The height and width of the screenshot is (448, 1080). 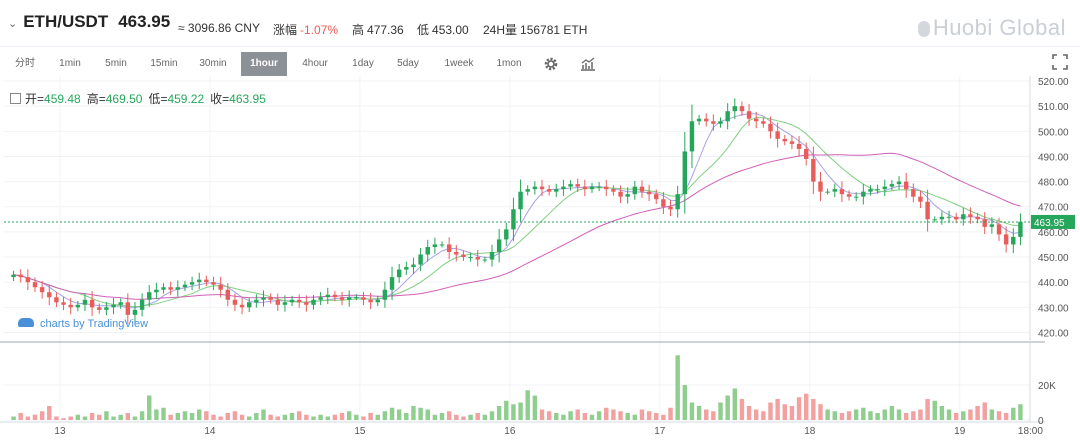 What do you see at coordinates (315, 63) in the screenshot?
I see `interval-4hour: 4hour` at bounding box center [315, 63].